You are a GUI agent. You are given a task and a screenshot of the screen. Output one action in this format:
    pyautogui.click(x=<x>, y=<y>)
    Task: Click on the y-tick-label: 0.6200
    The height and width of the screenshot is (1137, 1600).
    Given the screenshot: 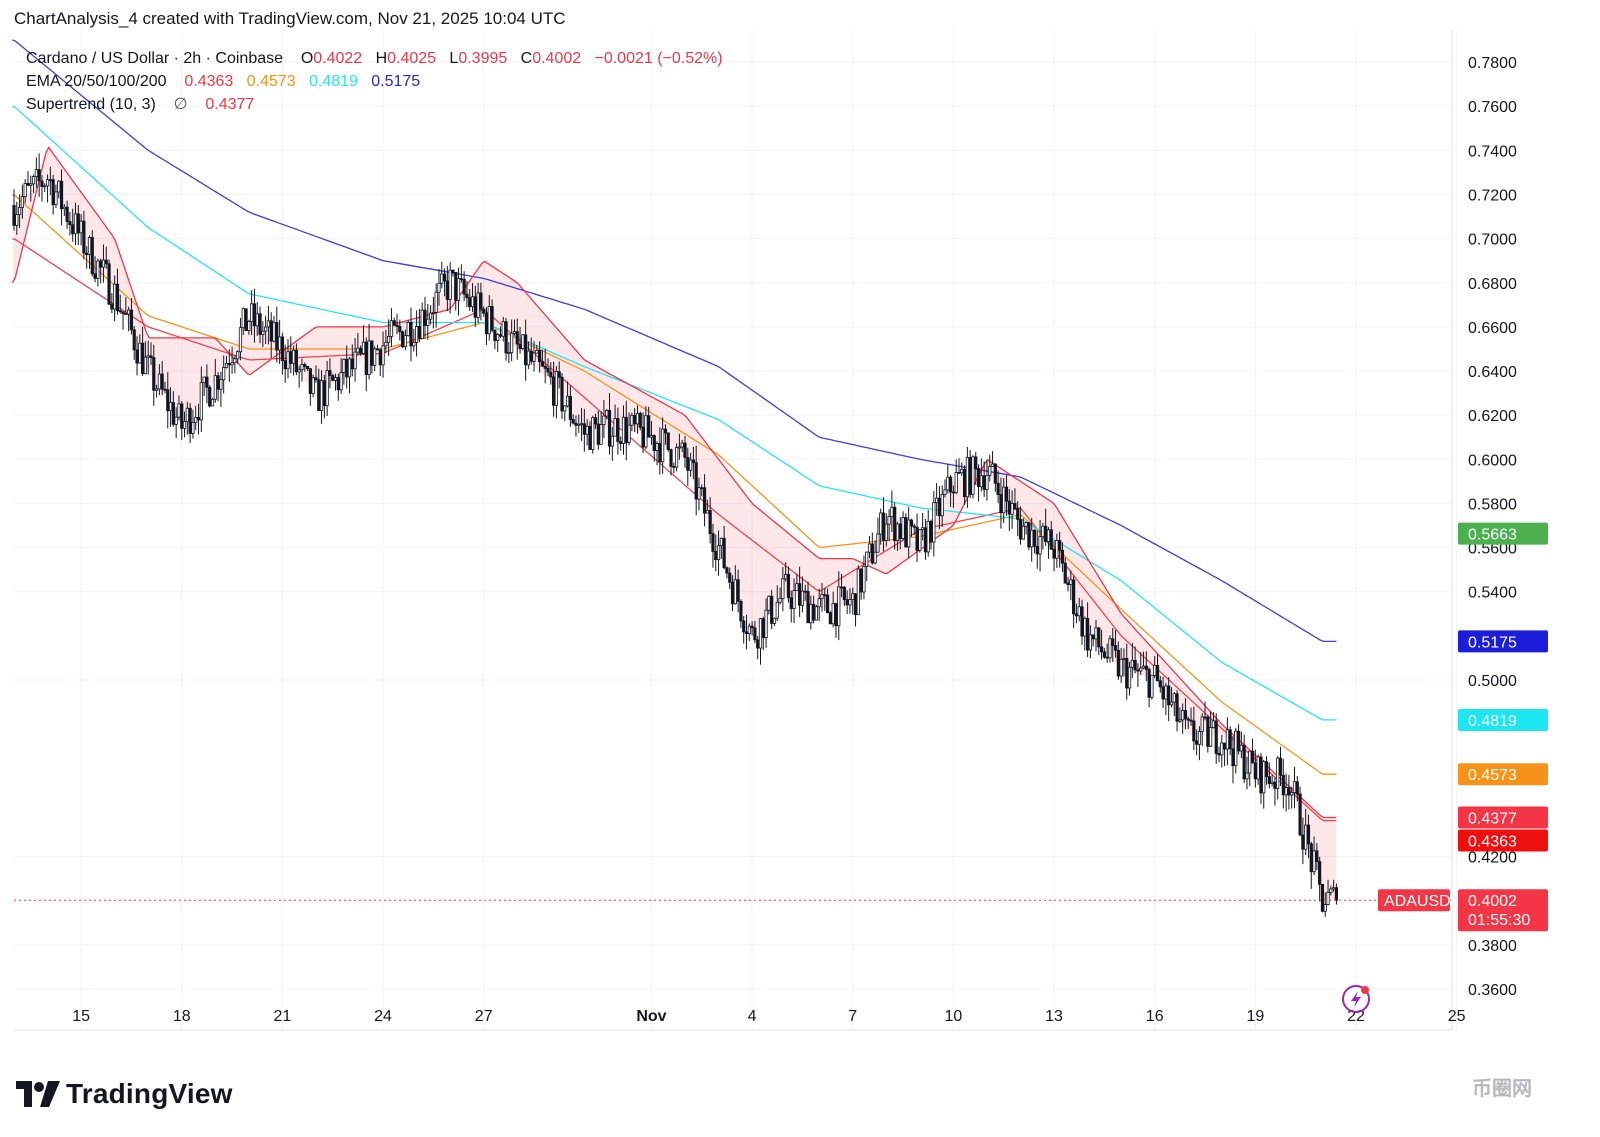 What is the action you would take?
    pyautogui.click(x=1492, y=416)
    